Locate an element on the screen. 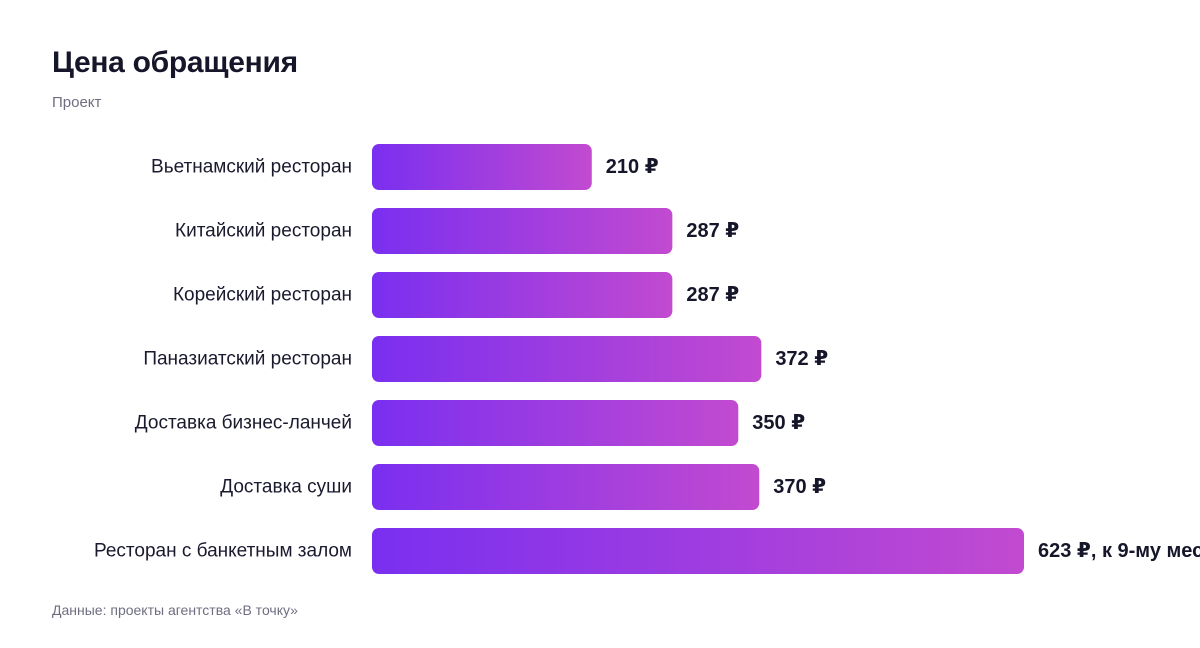  bar-row: Паназиатский ресторан 372 ₽ is located at coordinates (485, 359).